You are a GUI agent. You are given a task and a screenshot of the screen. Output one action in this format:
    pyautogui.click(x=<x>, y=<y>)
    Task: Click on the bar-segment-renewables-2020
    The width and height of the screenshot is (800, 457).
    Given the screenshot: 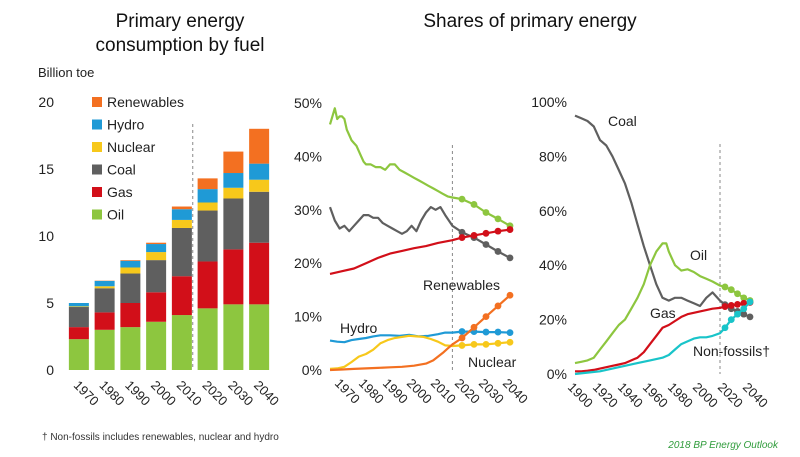 What is the action you would take?
    pyautogui.click(x=207, y=184)
    